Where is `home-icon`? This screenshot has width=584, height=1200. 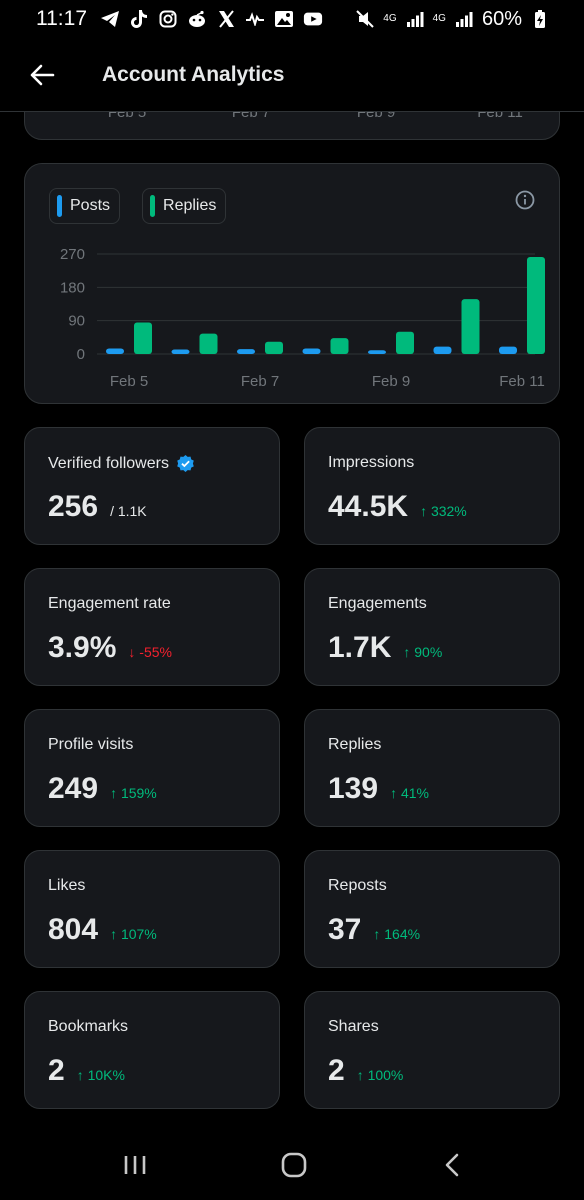
home-icon is located at coordinates (293, 1165).